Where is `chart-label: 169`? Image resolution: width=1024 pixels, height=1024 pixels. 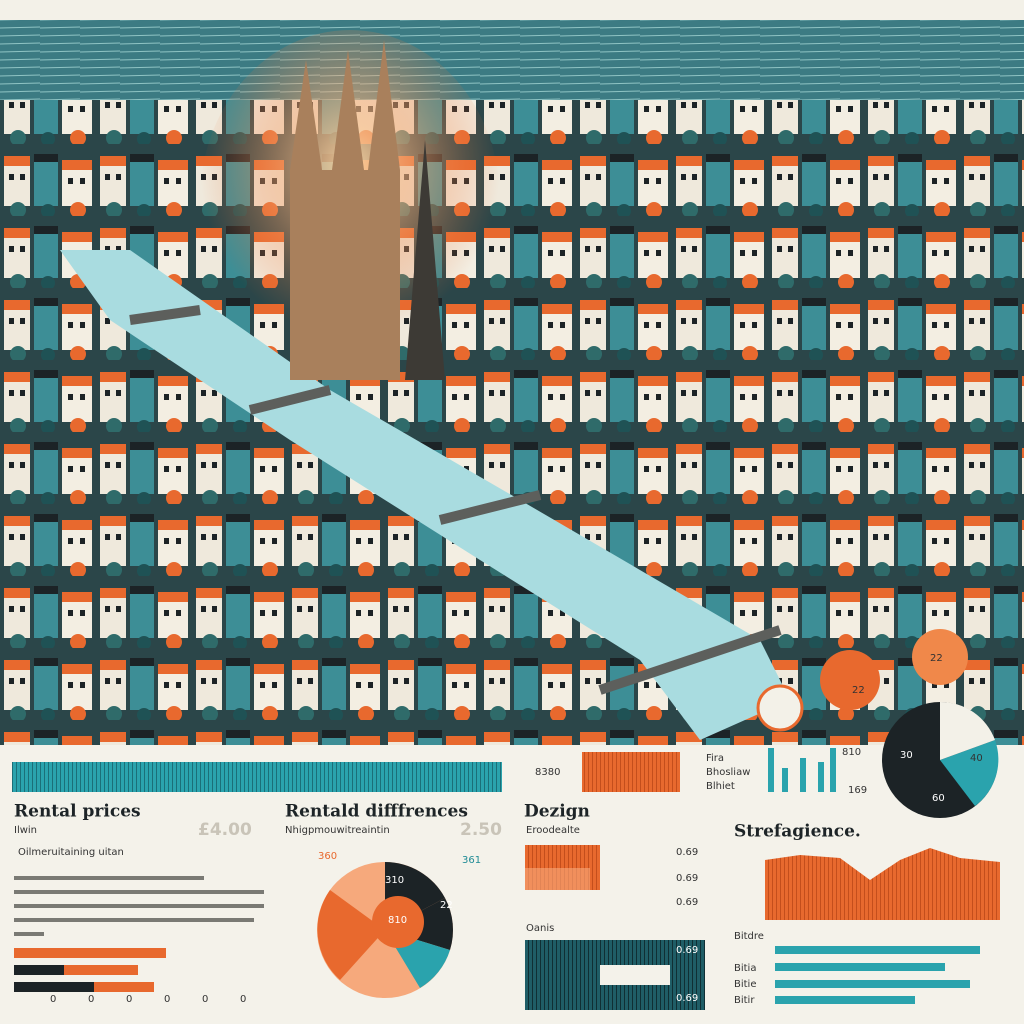
chart-label: 169 is located at coordinates (857, 790).